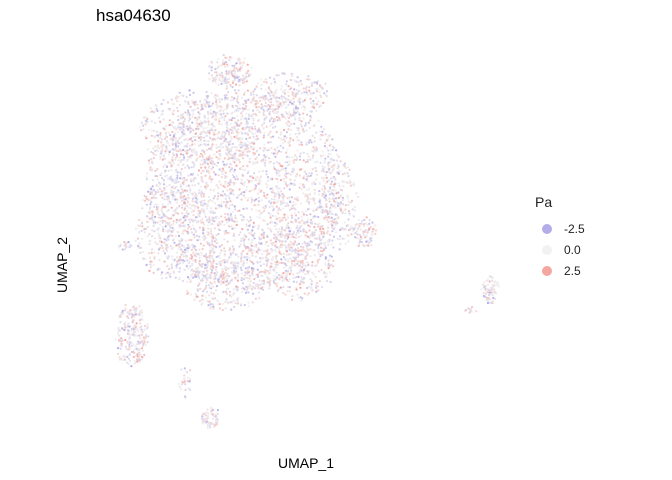  Describe the element at coordinates (133, 15) in the screenshot. I see `plot-title: hsa04630` at that location.